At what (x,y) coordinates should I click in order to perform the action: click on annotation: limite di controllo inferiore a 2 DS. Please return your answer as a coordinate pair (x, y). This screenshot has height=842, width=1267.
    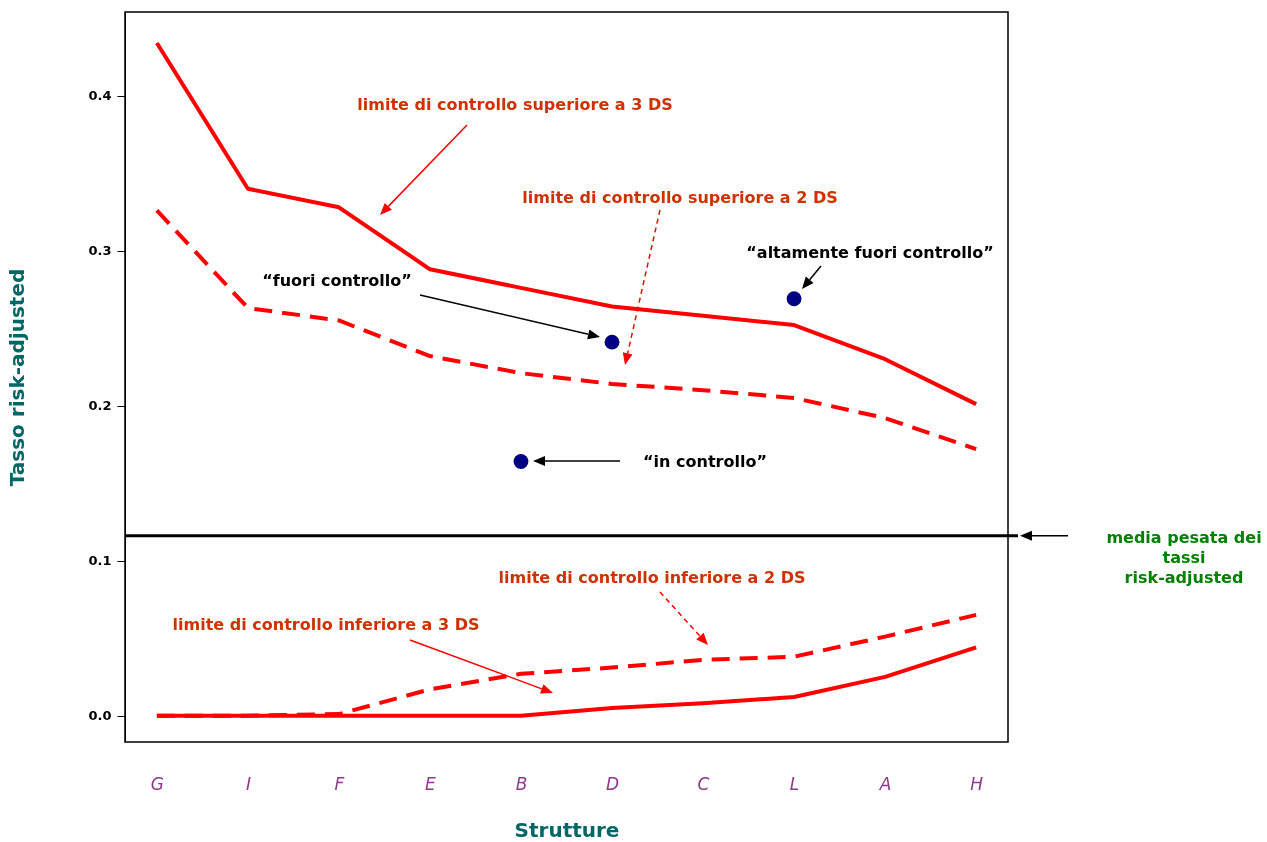
    Looking at the image, I should click on (652, 577).